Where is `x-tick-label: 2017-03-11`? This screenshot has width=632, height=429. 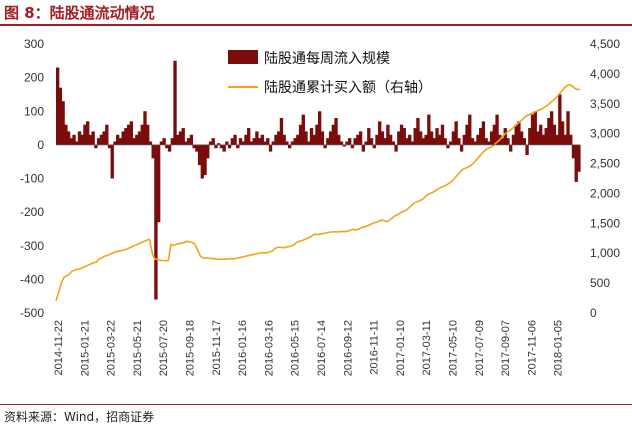
x-tick-label: 2017-03-11 is located at coordinates (427, 347).